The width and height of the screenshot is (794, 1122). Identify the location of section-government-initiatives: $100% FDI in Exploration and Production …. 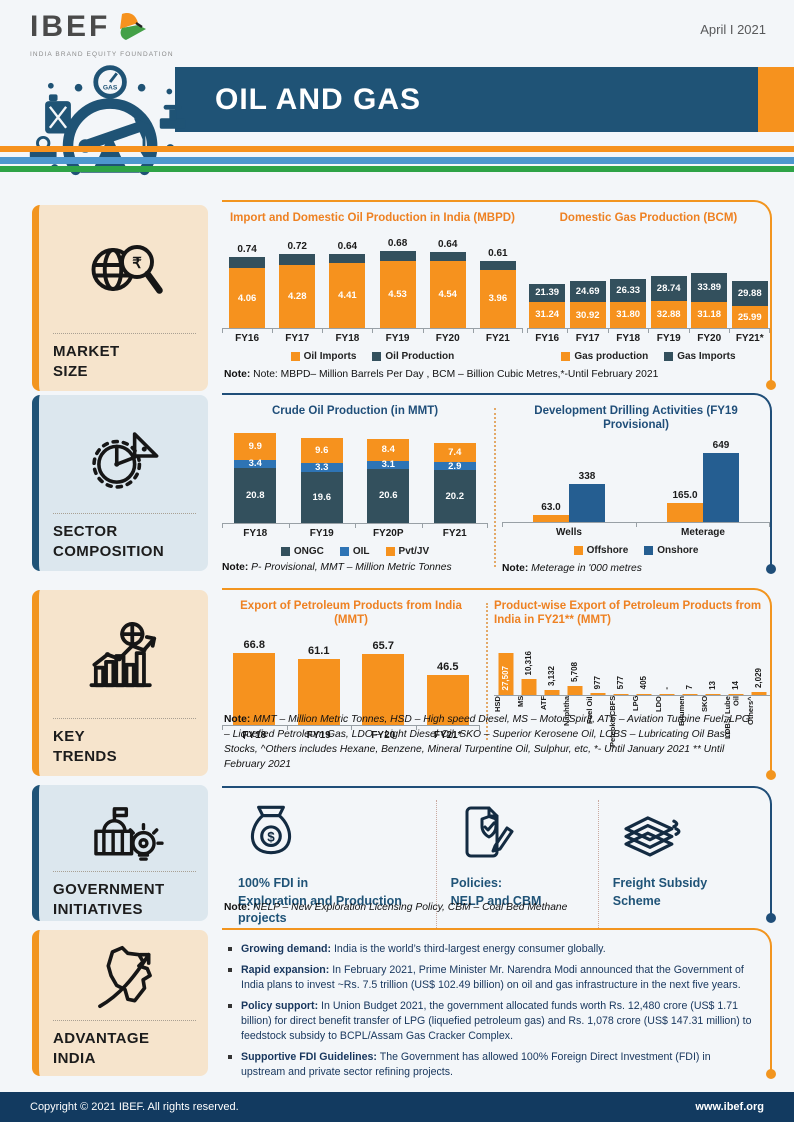
(499, 857).